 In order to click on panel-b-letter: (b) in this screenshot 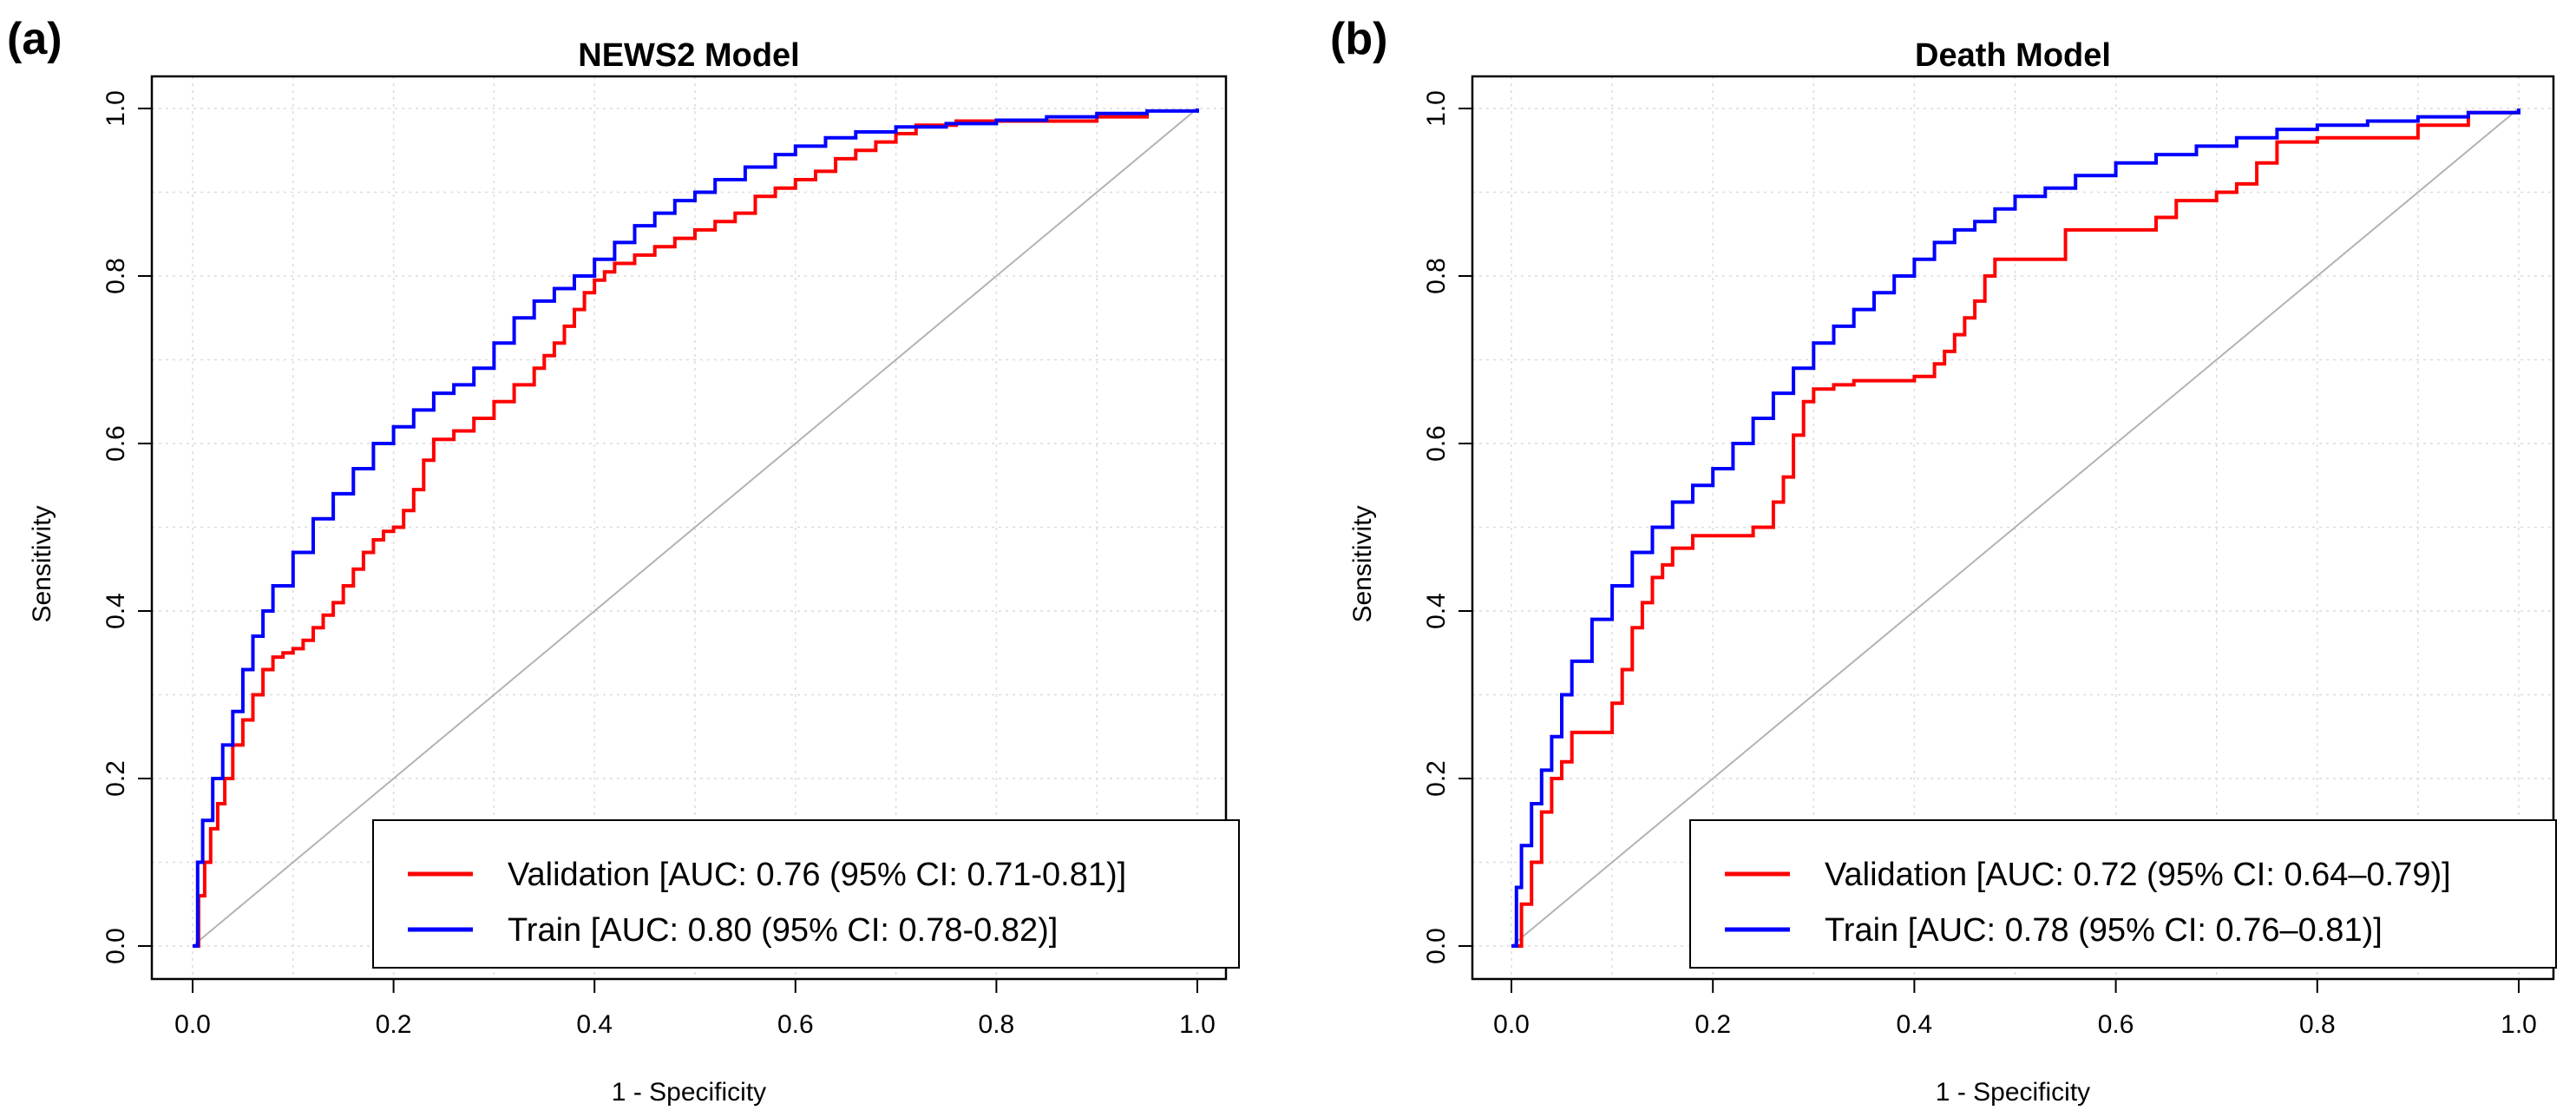, I will do `click(1358, 39)`.